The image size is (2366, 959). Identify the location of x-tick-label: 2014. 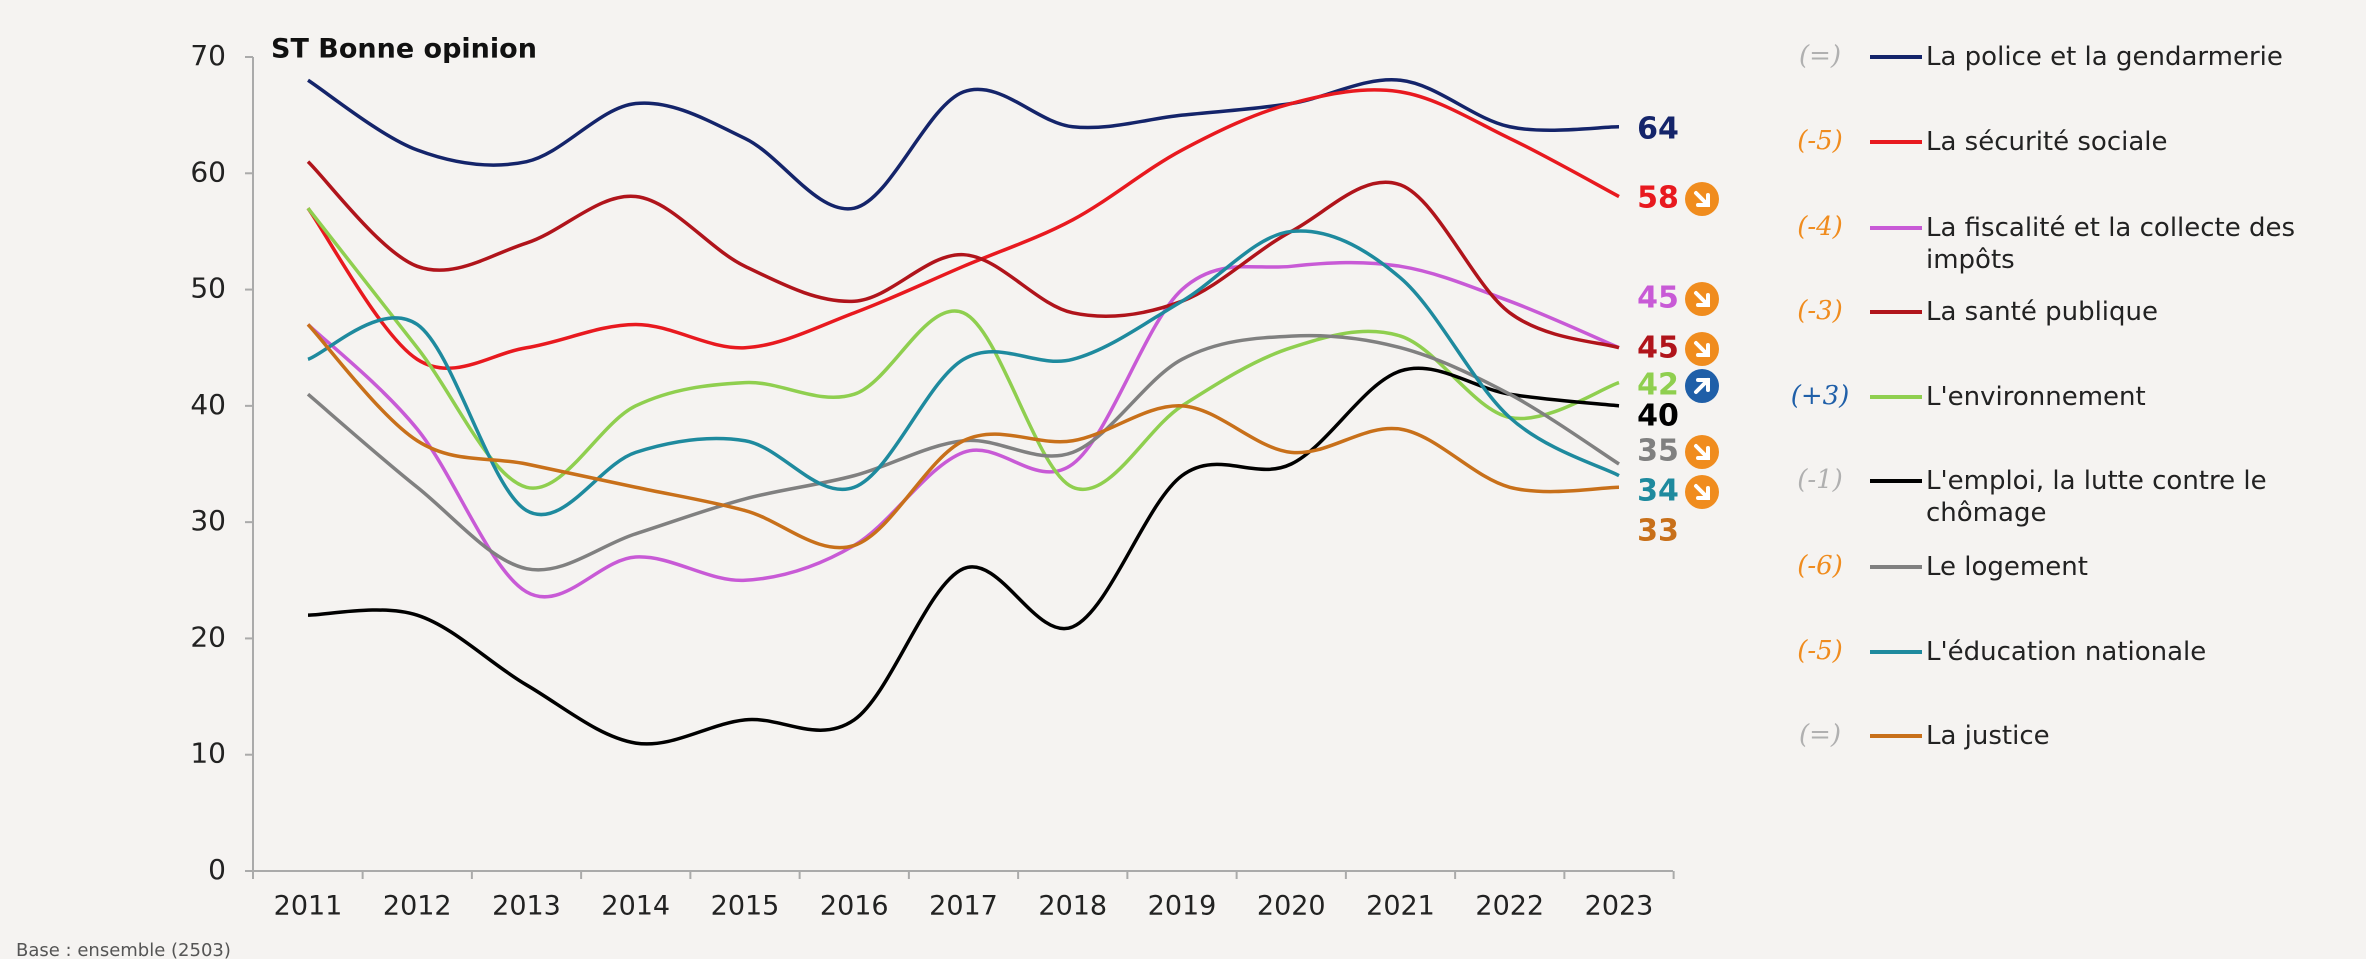
(635, 906).